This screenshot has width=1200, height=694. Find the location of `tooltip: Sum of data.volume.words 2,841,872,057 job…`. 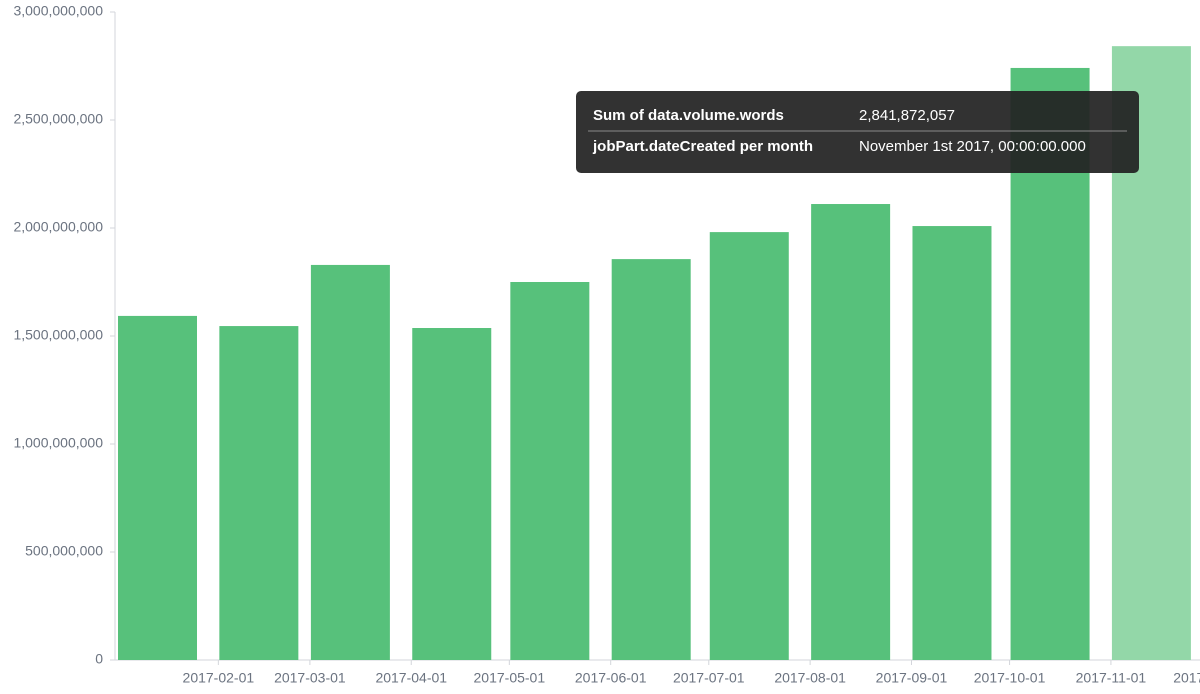

tooltip: Sum of data.volume.words 2,841,872,057 job… is located at coordinates (857, 132).